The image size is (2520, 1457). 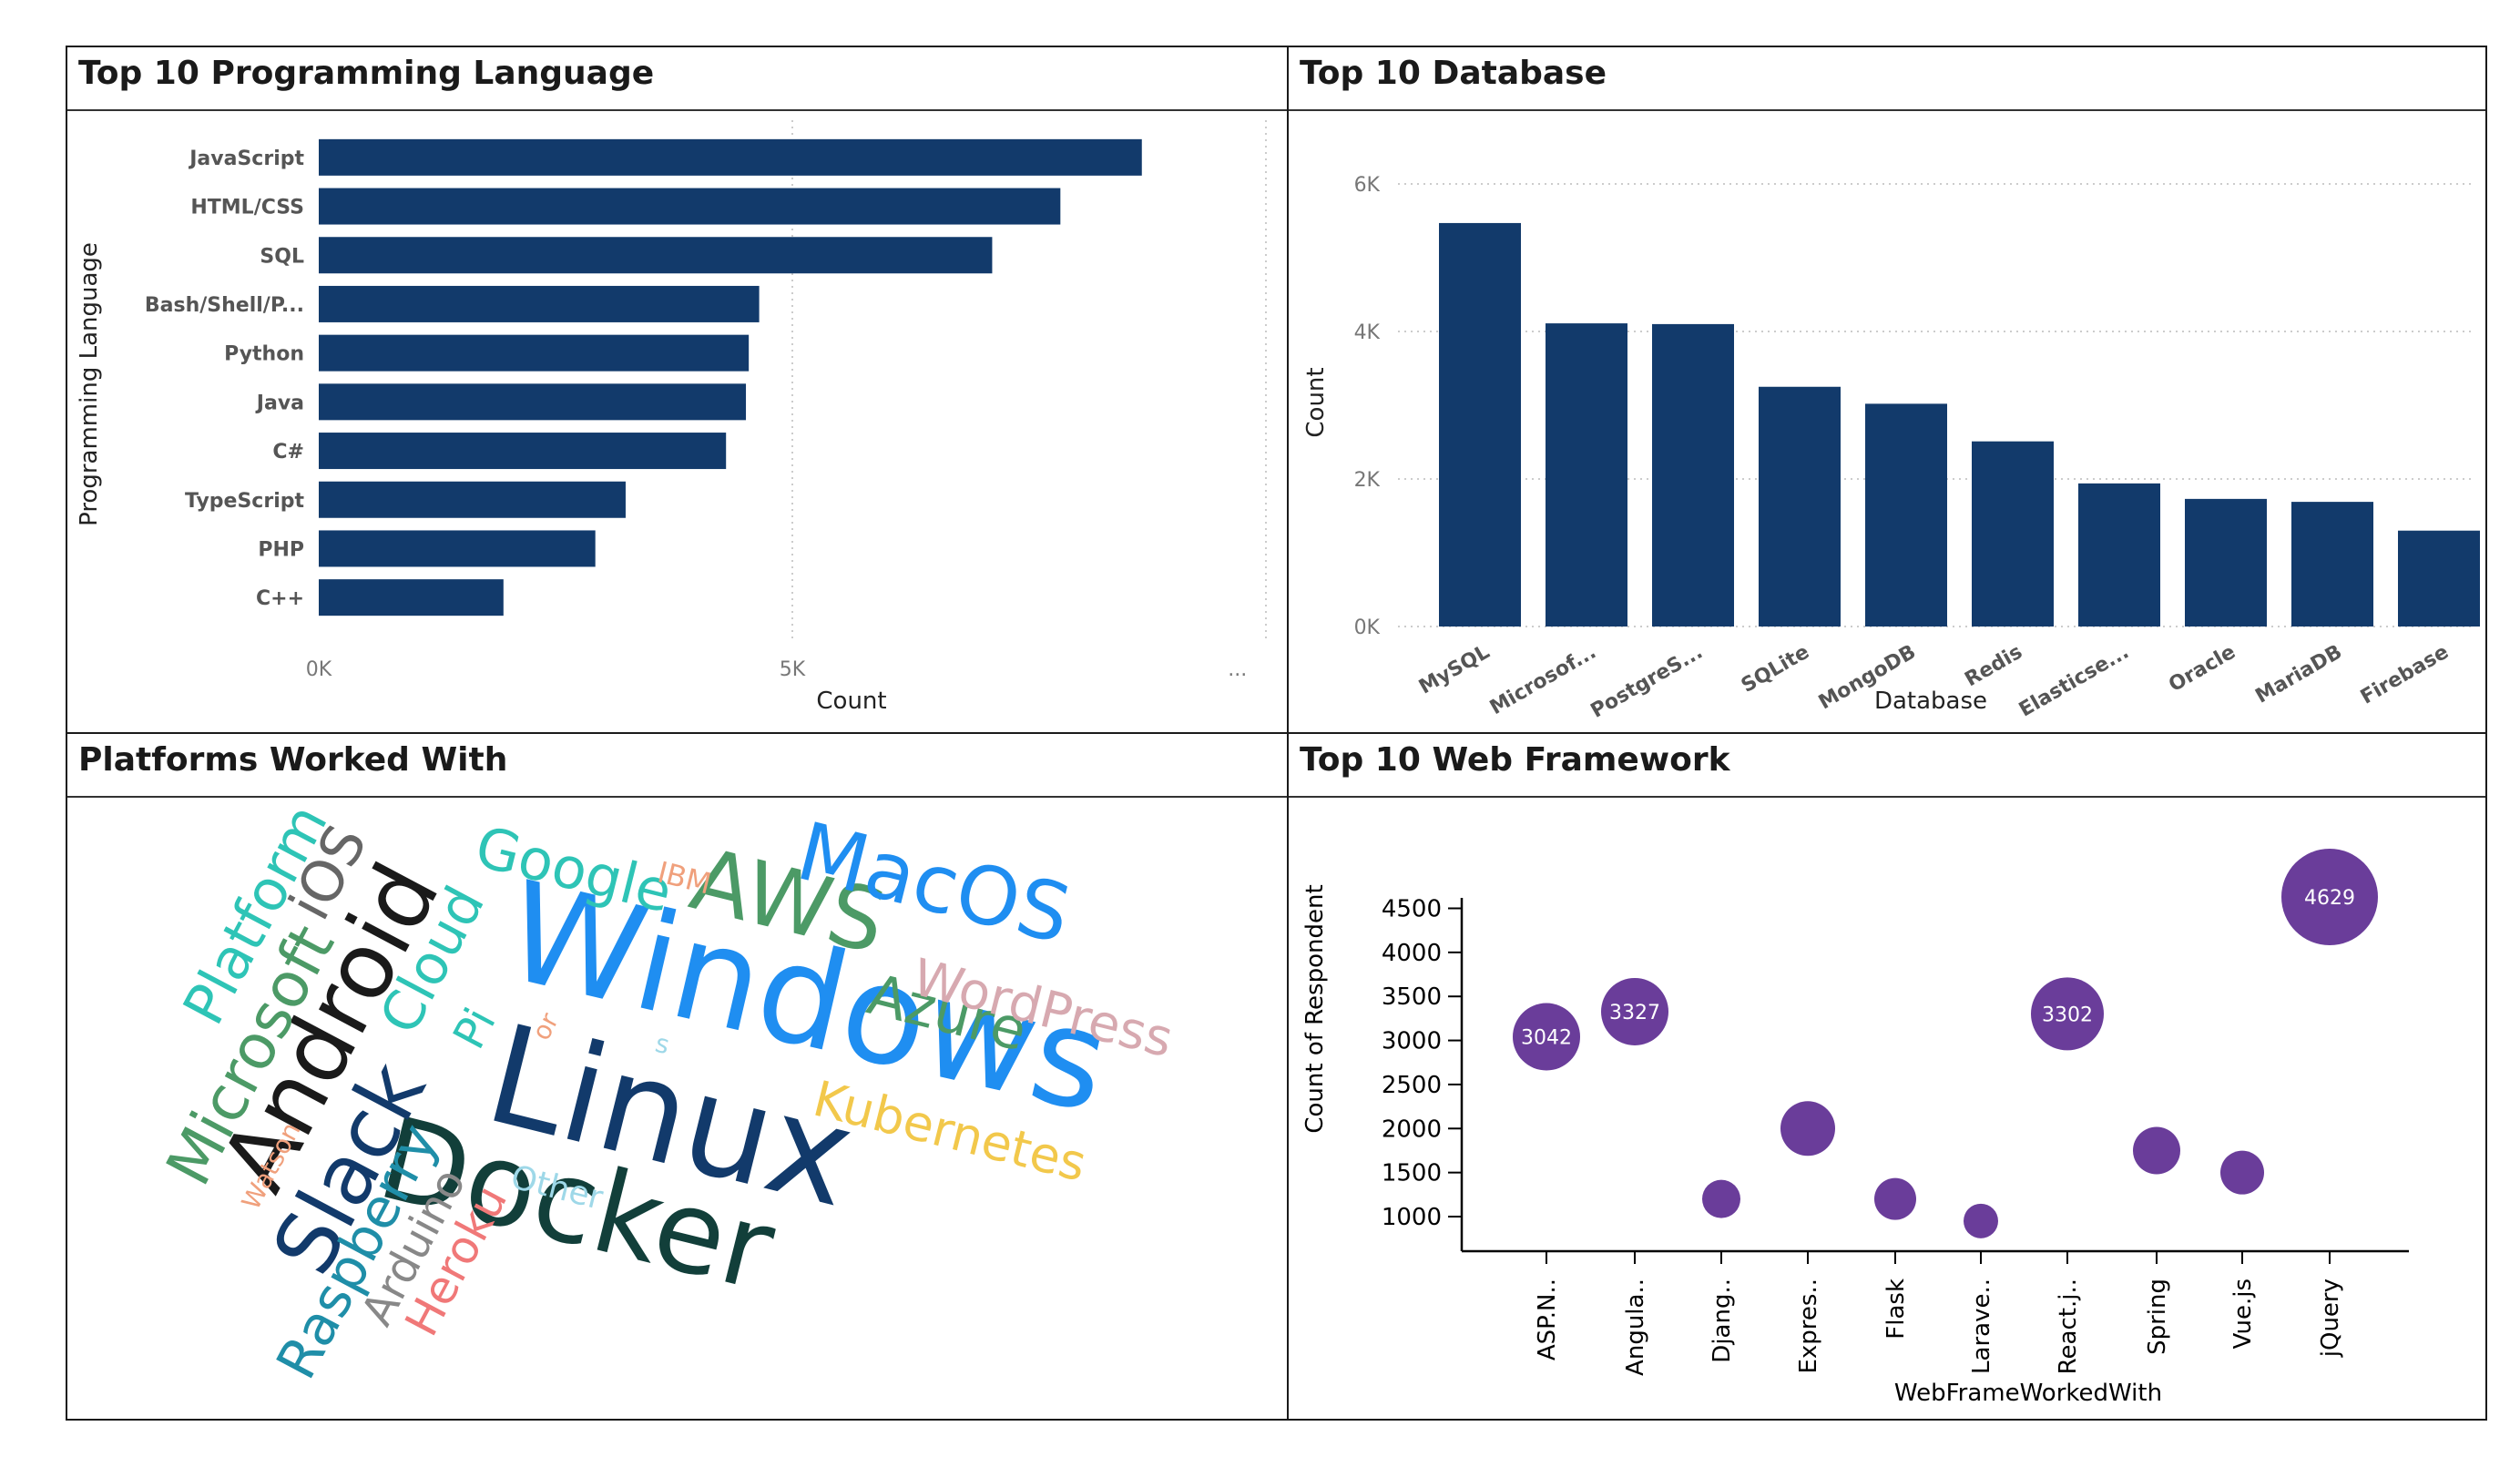 What do you see at coordinates (1887, 766) in the screenshot?
I see `panel-title-web: Top 10 Web Framework` at bounding box center [1887, 766].